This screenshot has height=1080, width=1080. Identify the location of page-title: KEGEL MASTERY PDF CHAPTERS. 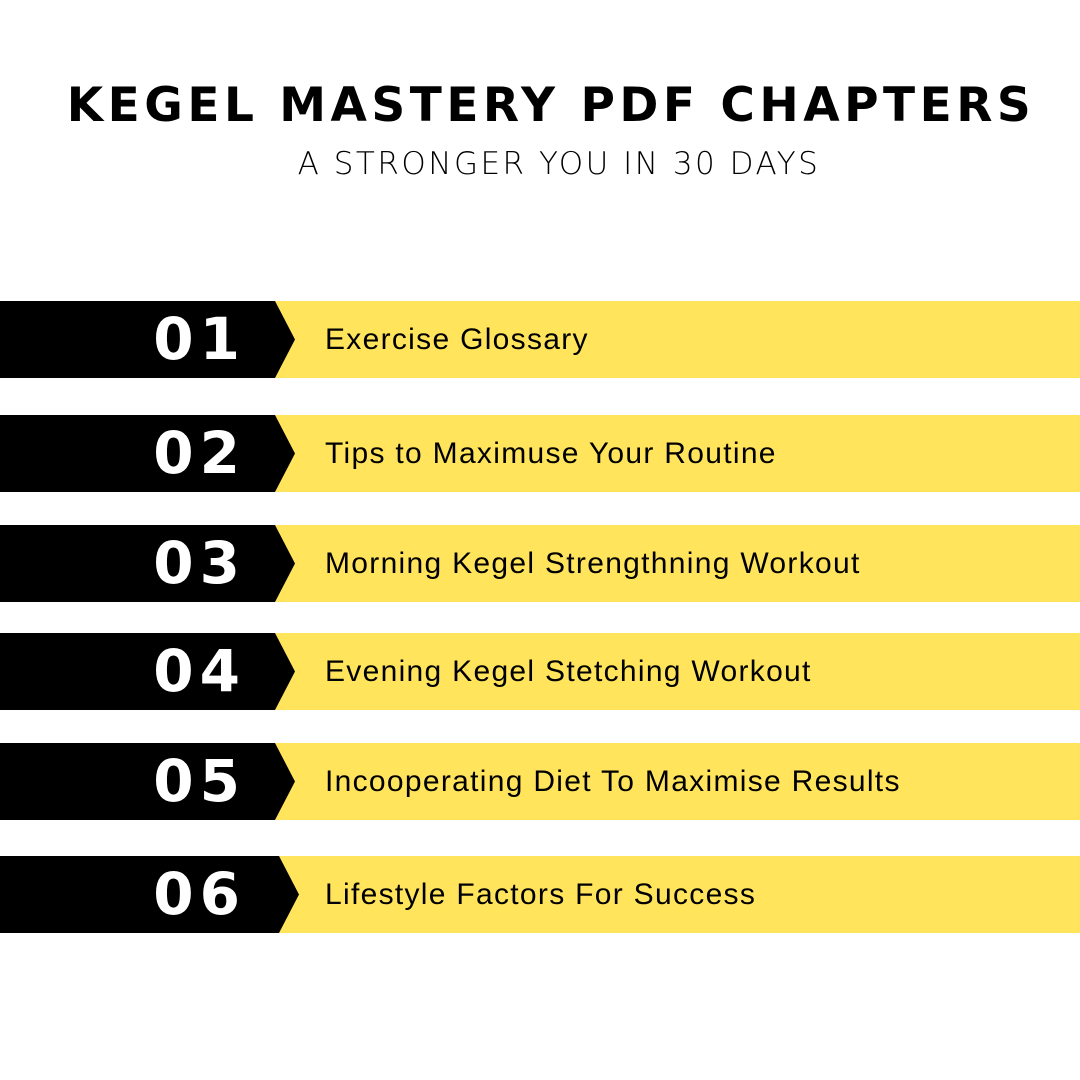
(551, 105).